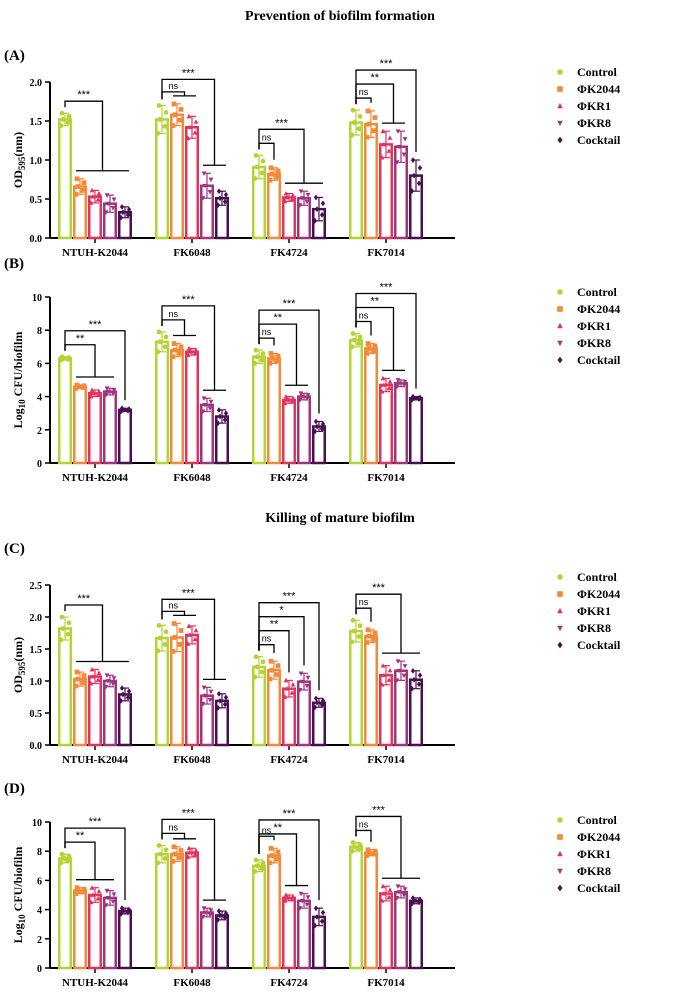 The height and width of the screenshot is (999, 679). What do you see at coordinates (599, 140) in the screenshot?
I see `legend-label: Cocktail` at bounding box center [599, 140].